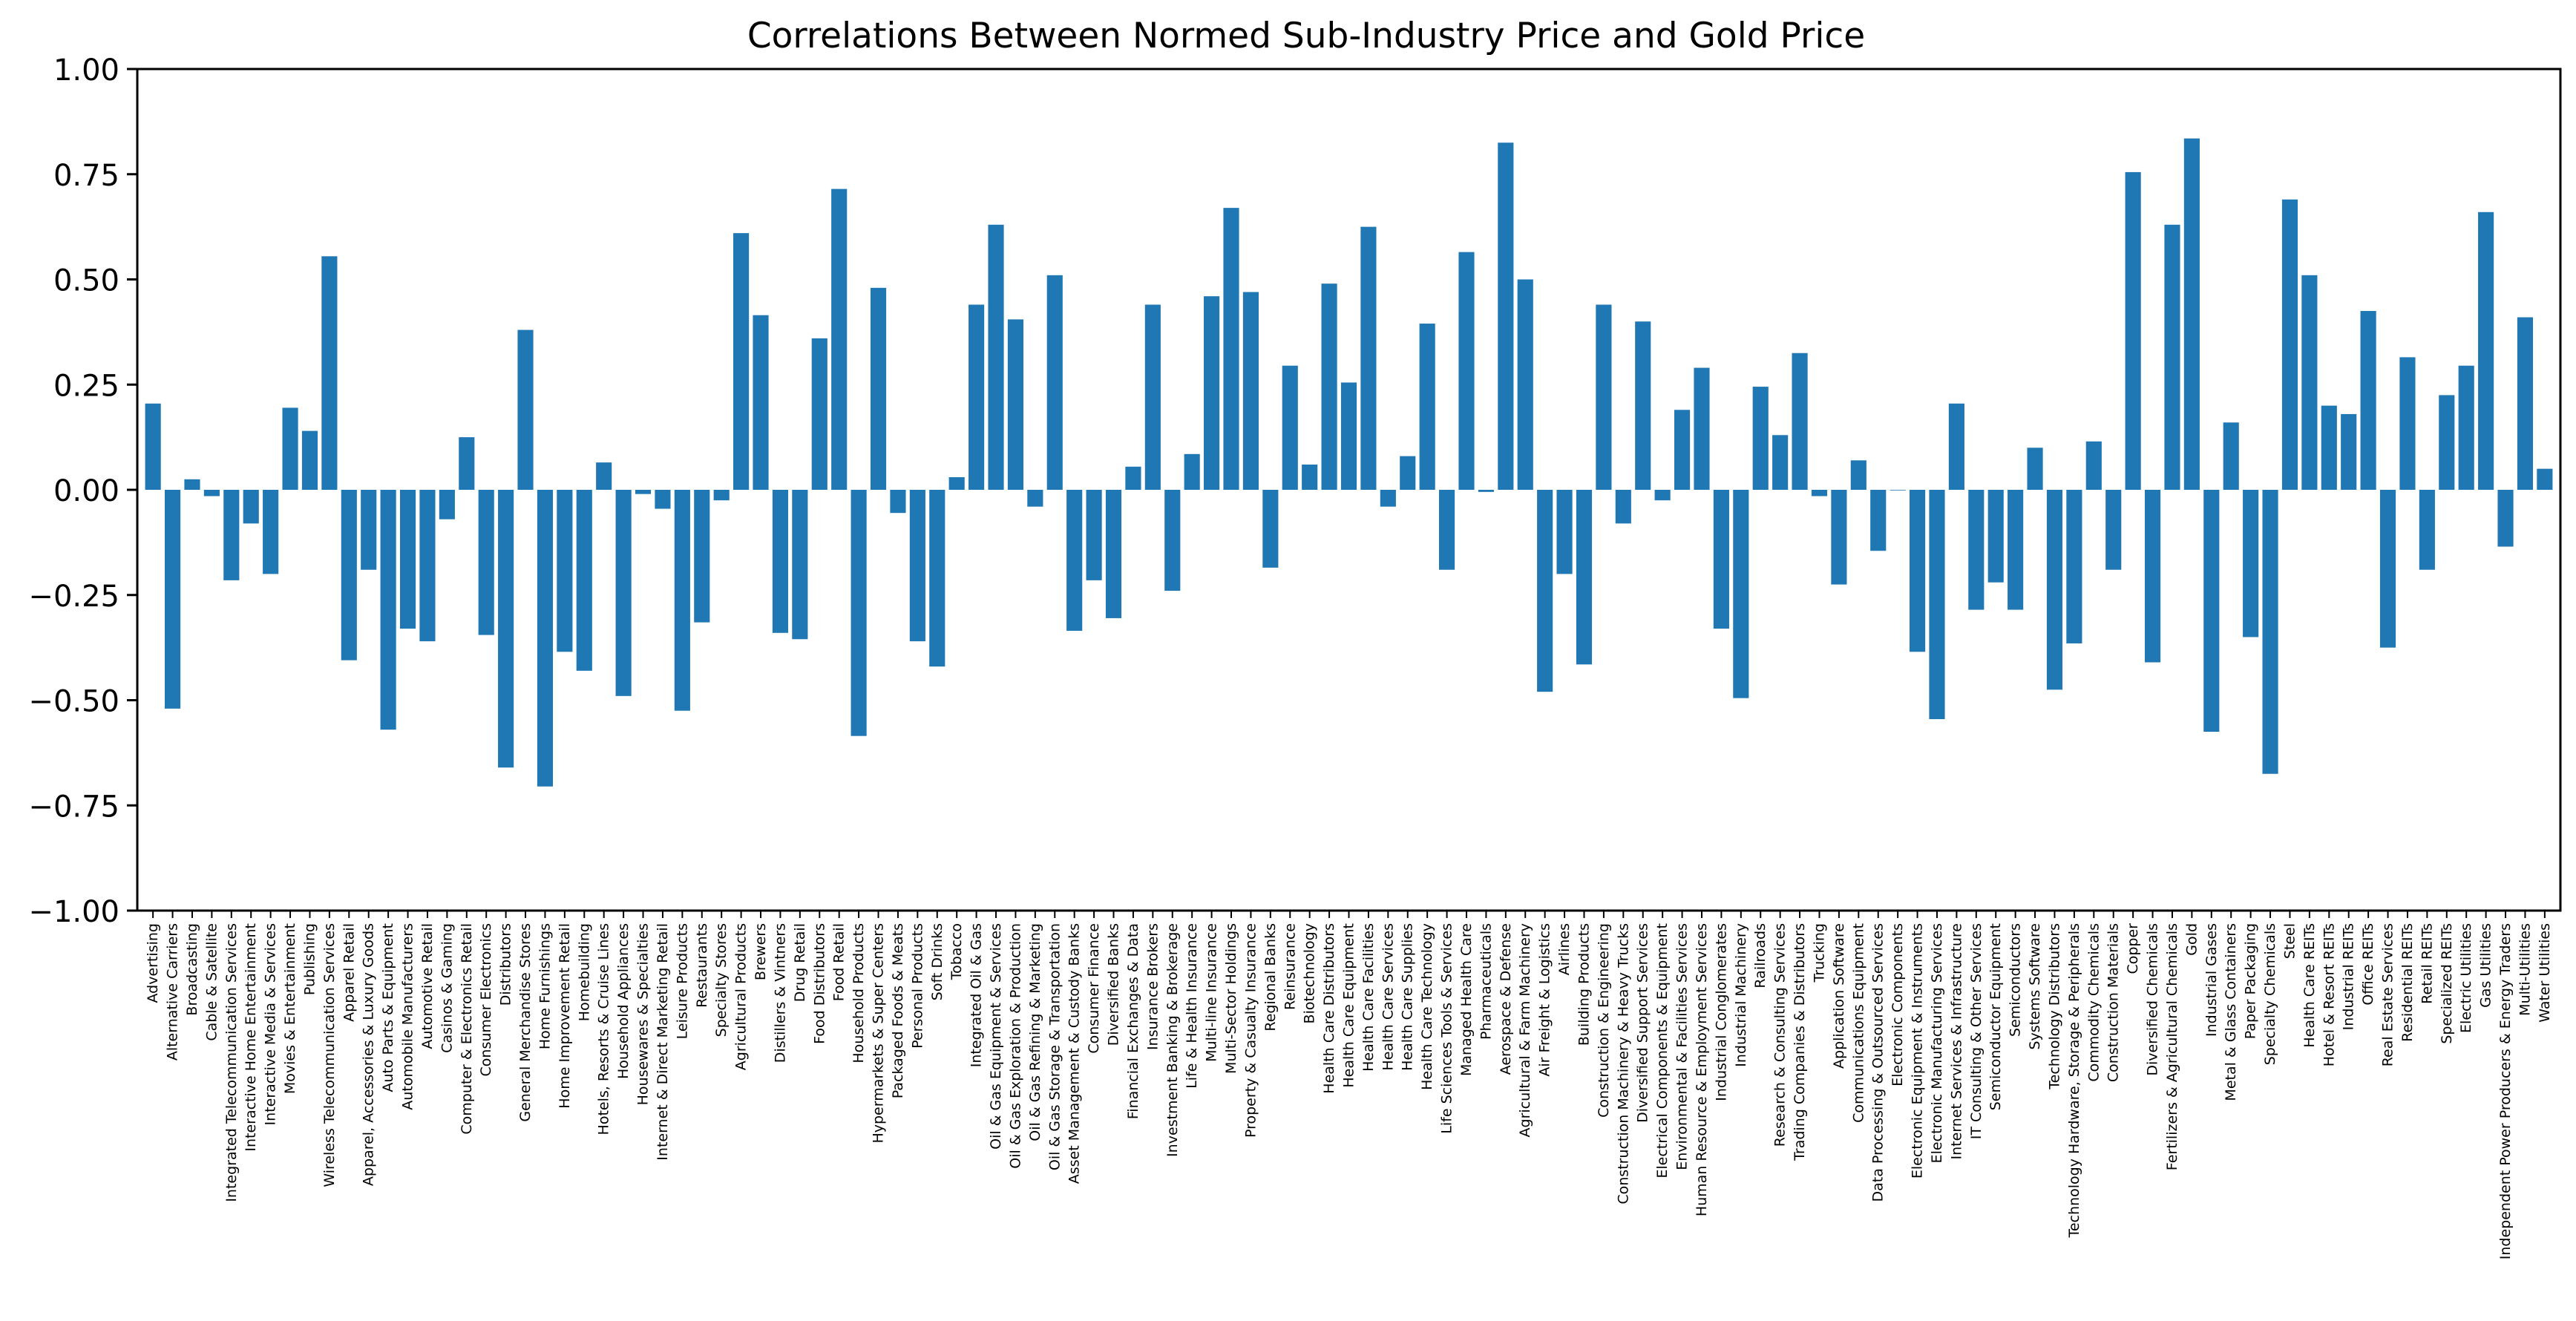  What do you see at coordinates (1349, 1005) in the screenshot?
I see `x-tick-label: Health Care Equipment` at bounding box center [1349, 1005].